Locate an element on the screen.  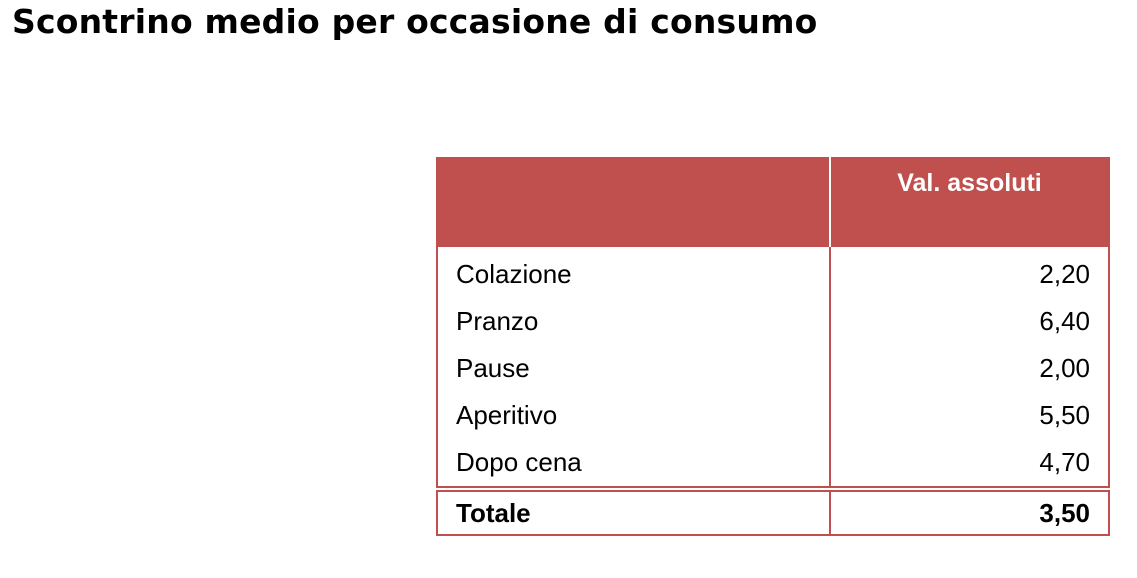
row-label: Aperitivo is located at coordinates (633, 415).